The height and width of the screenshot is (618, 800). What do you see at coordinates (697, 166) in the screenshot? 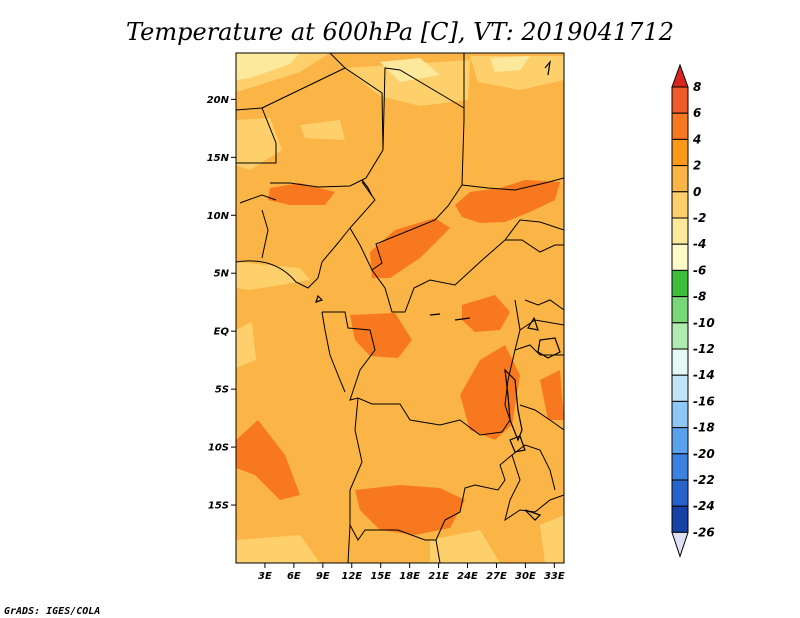
I see `colorbar-label: 2` at bounding box center [697, 166].